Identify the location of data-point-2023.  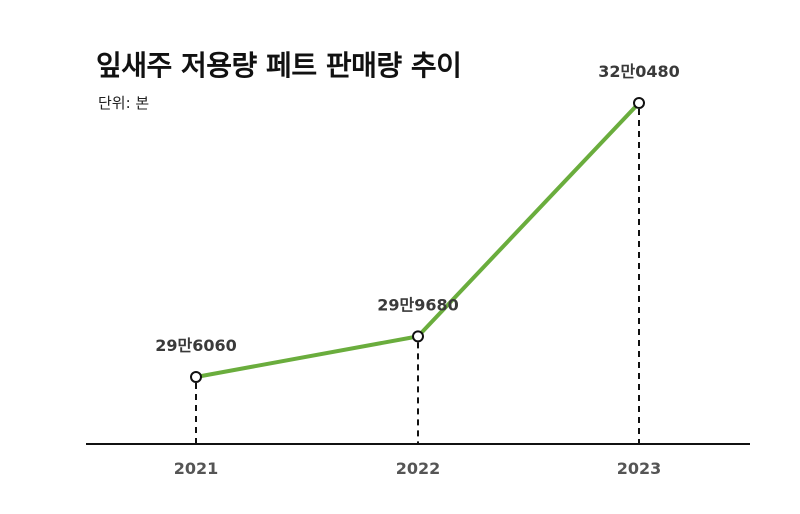
(639, 103).